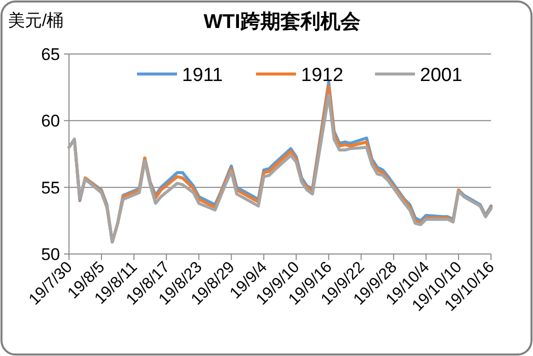  What do you see at coordinates (36, 20) in the screenshot?
I see `y-axis-title: 美元/桶` at bounding box center [36, 20].